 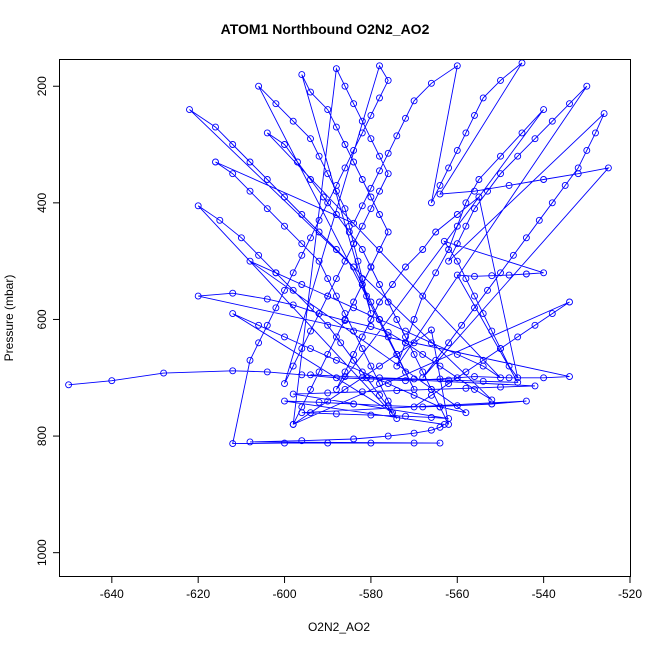 What do you see at coordinates (371, 594) in the screenshot?
I see `x-tick-label: -580` at bounding box center [371, 594].